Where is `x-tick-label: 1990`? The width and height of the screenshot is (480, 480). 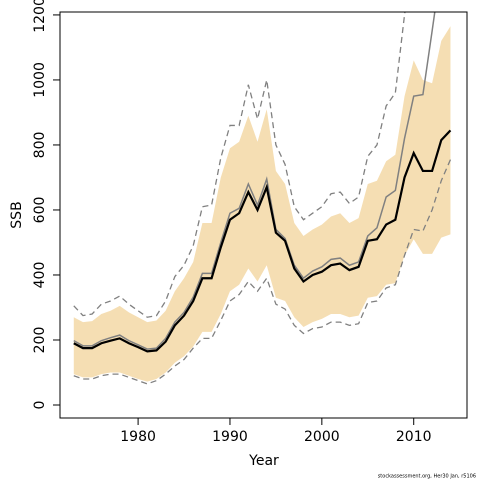 x-tick-label: 1990 is located at coordinates (230, 437).